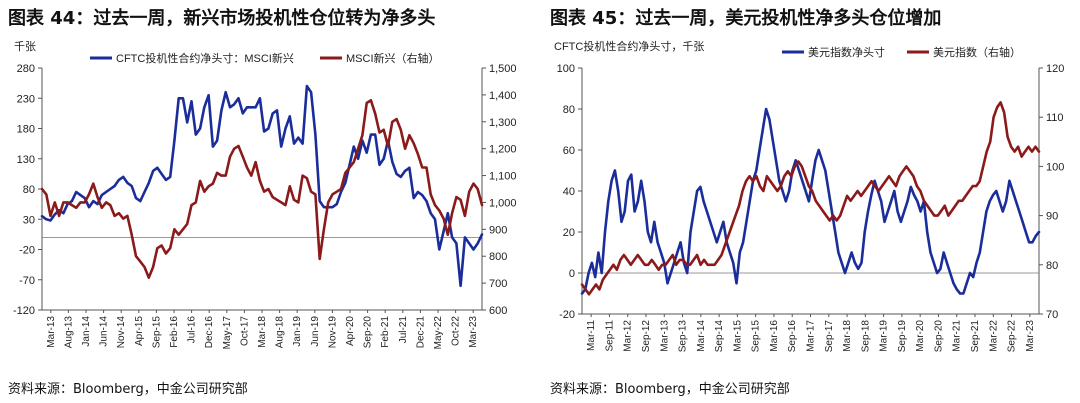 This screenshot has height=403, width=1080. Describe the element at coordinates (139, 331) in the screenshot. I see `x-tick-label: Apr-15` at that location.